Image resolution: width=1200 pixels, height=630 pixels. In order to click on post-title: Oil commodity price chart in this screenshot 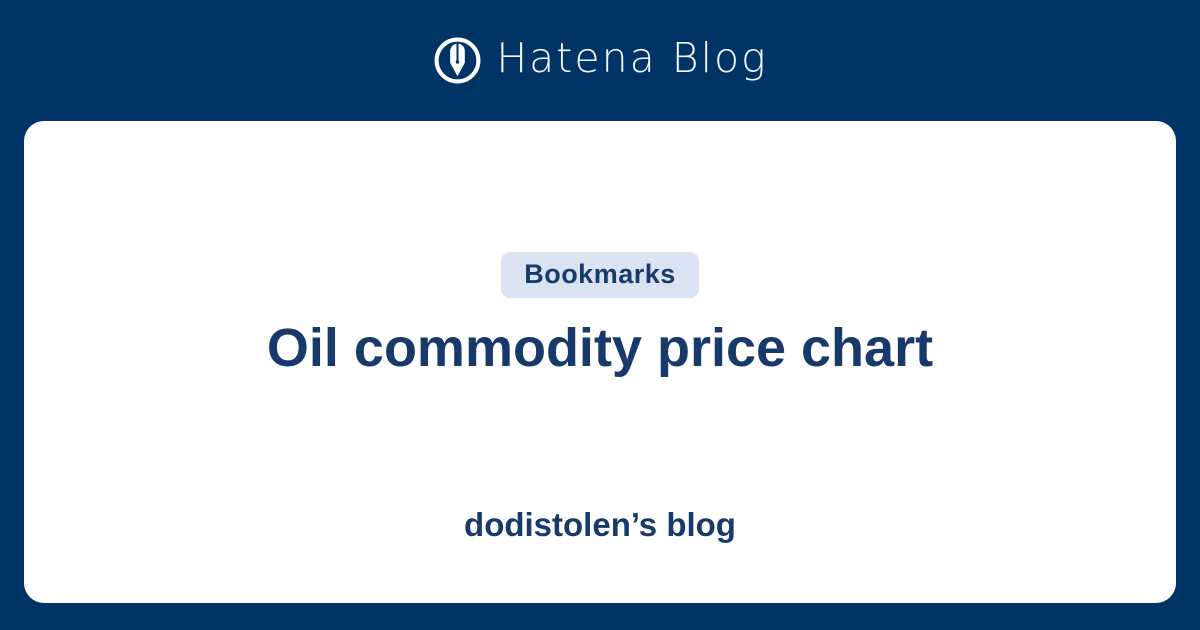, I will do `click(600, 348)`.